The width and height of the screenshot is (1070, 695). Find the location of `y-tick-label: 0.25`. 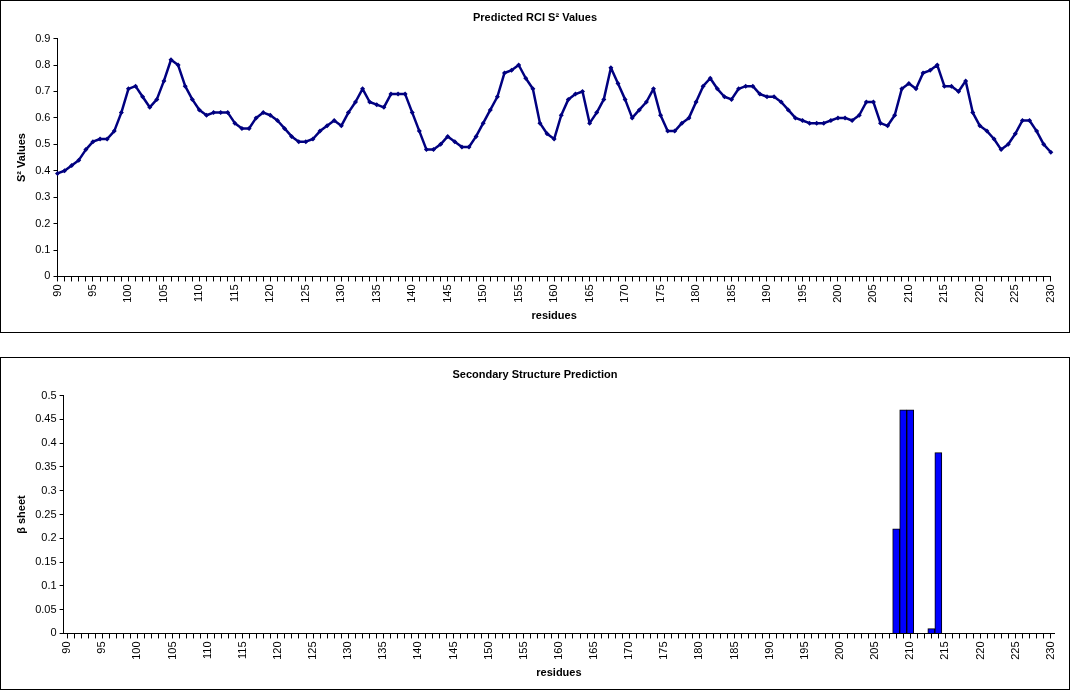

y-tick-label: 0.25 is located at coordinates (46, 513).